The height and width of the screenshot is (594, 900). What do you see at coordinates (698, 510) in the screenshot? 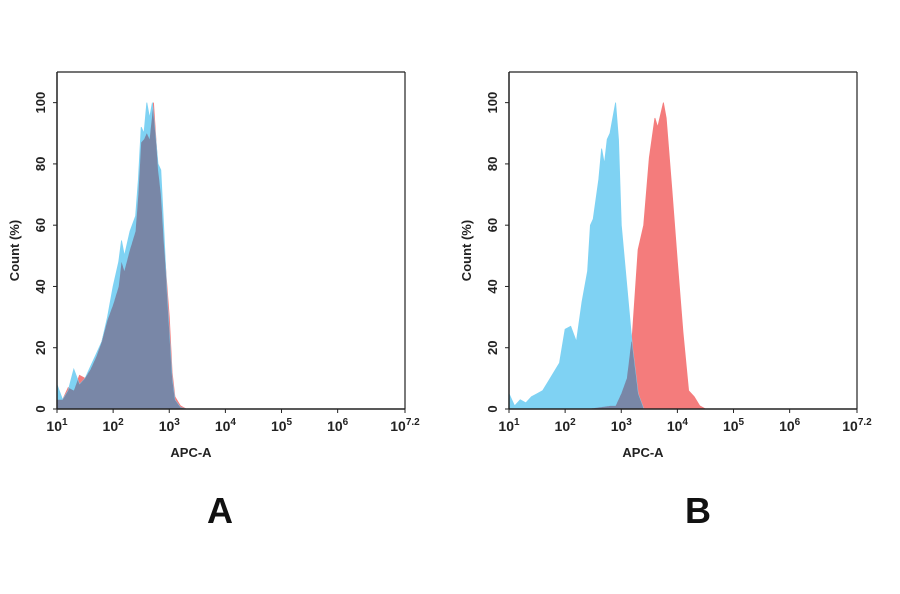
I see `panel-label-b: B` at bounding box center [698, 510].